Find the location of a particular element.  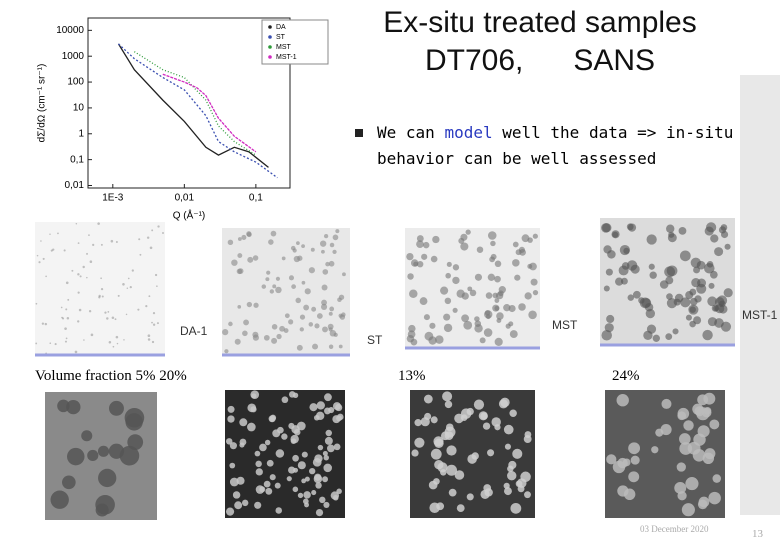

caption: 24% is located at coordinates (626, 376).